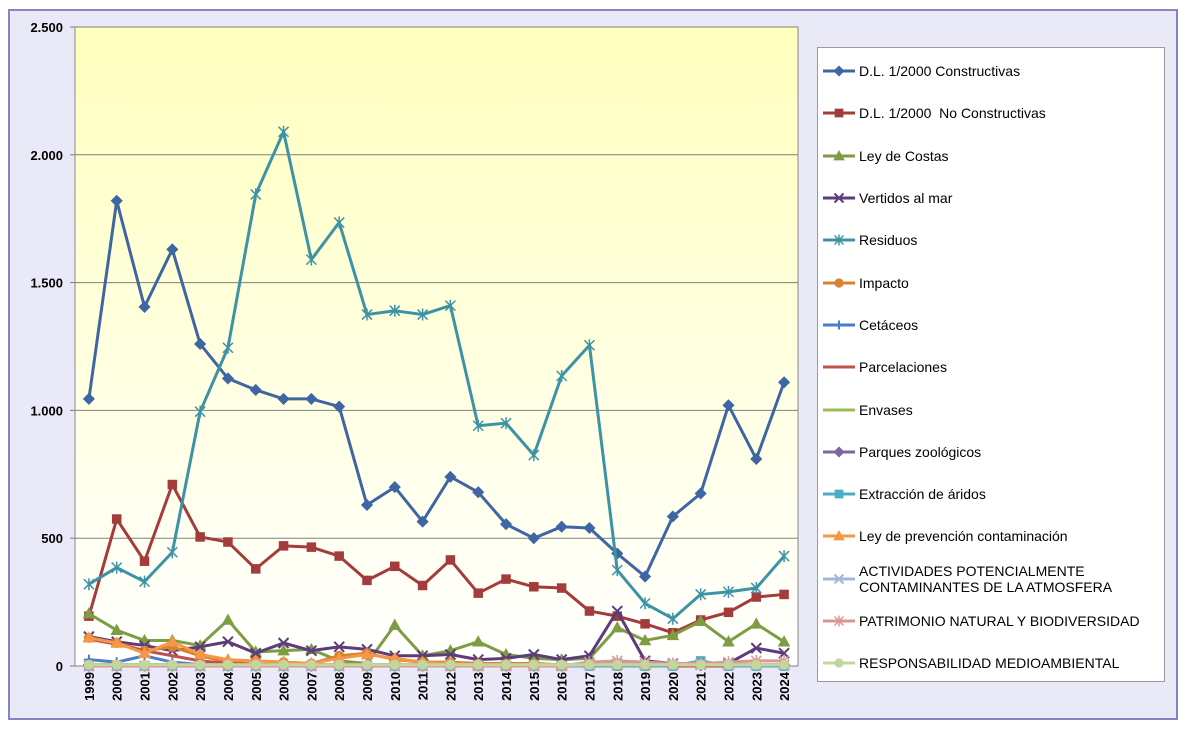 This screenshot has width=1186, height=736. What do you see at coordinates (999, 621) in the screenshot?
I see `legend-label: PATRIMONIO NATURAL Y BIODIVERSIDAD` at bounding box center [999, 621].